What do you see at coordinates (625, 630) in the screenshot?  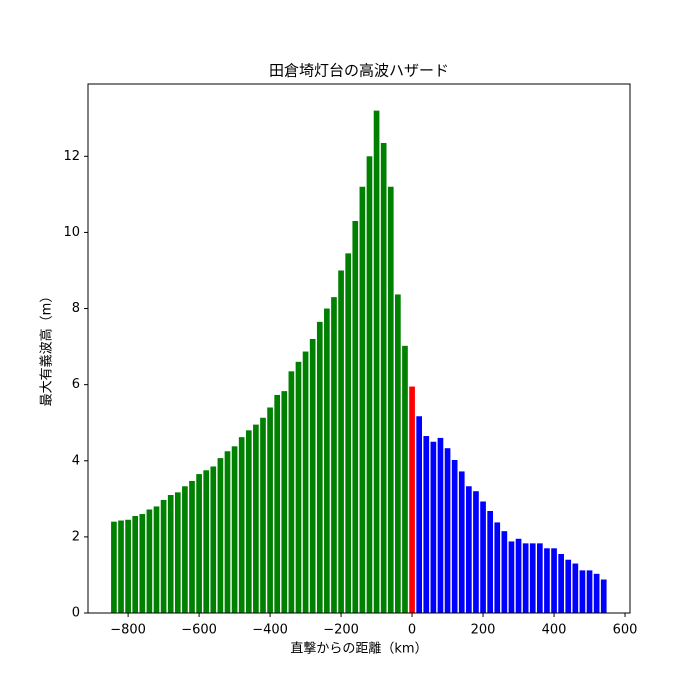 I see `x-tick-label: 600` at bounding box center [625, 630].